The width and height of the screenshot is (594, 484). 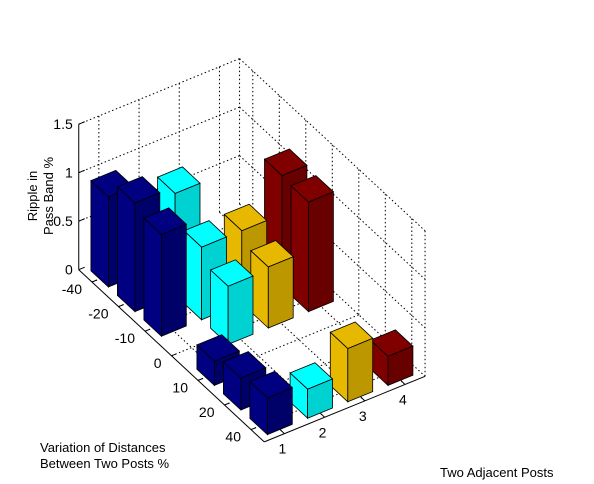 What do you see at coordinates (103, 447) in the screenshot?
I see `x-axis-label-line-1: Variation of Distances` at bounding box center [103, 447].